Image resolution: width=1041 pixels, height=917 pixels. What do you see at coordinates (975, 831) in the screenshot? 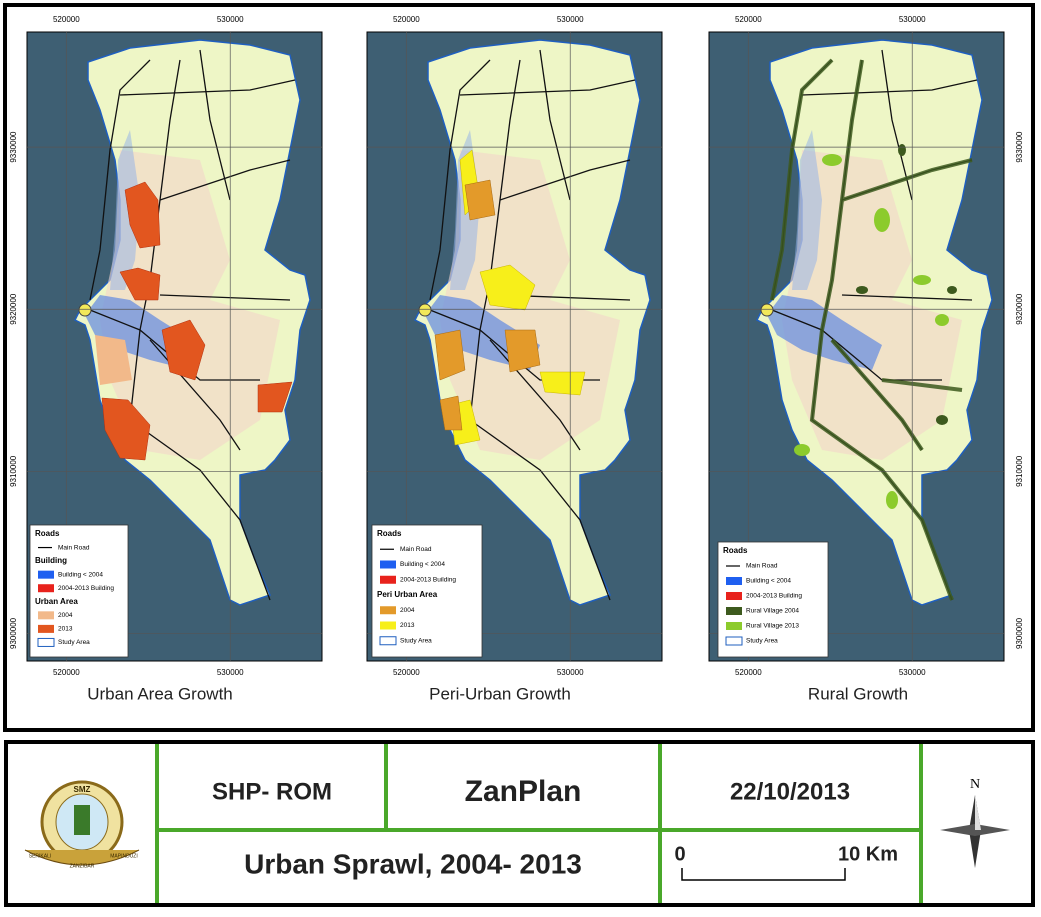
I see `north-arrow` at bounding box center [975, 831].